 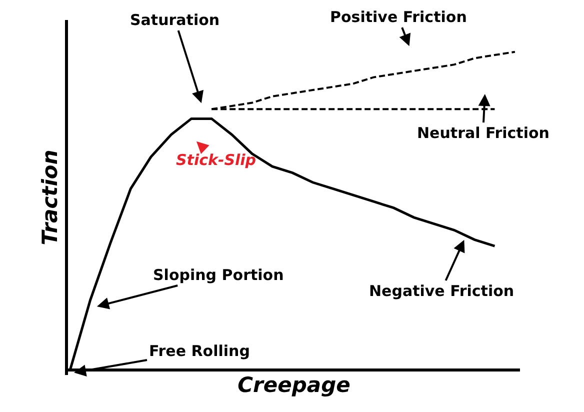 What do you see at coordinates (441, 291) in the screenshot?
I see `annotation: Negative Friction` at bounding box center [441, 291].